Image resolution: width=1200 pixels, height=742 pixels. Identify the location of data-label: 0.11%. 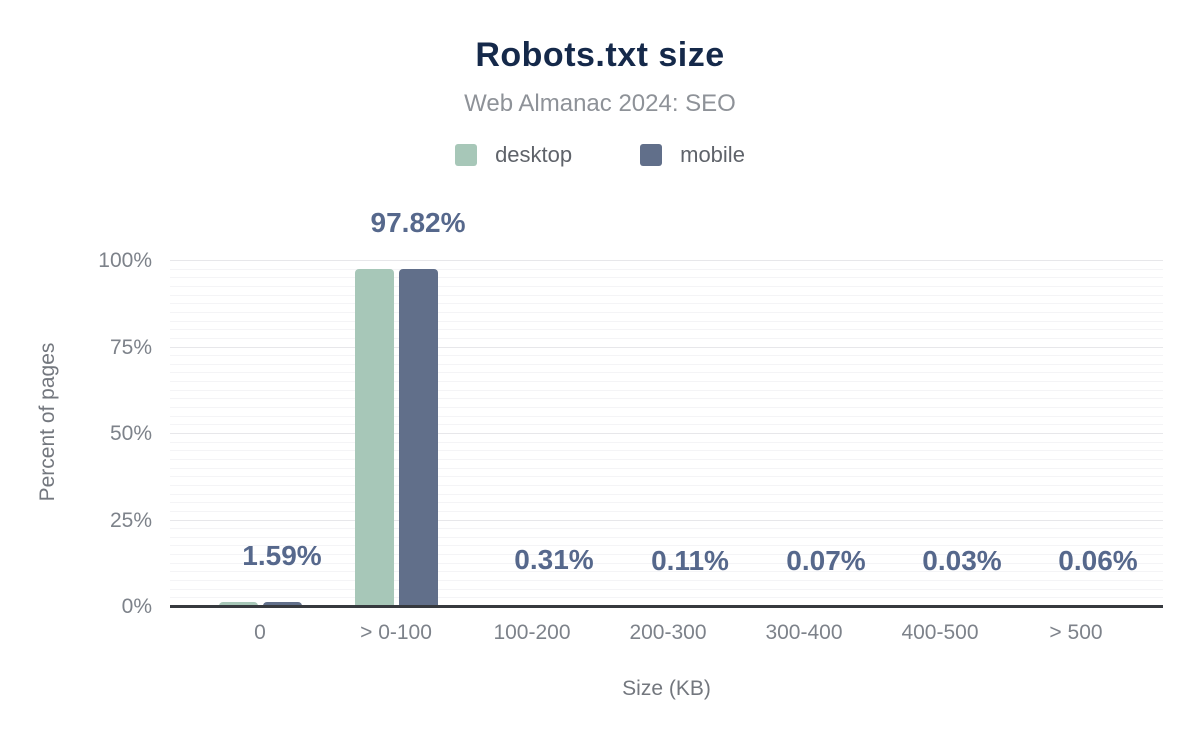
(690, 560).